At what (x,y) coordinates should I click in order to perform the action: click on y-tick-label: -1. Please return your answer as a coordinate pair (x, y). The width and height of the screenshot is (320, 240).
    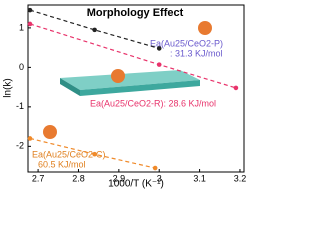
    Looking at the image, I should click on (20, 106).